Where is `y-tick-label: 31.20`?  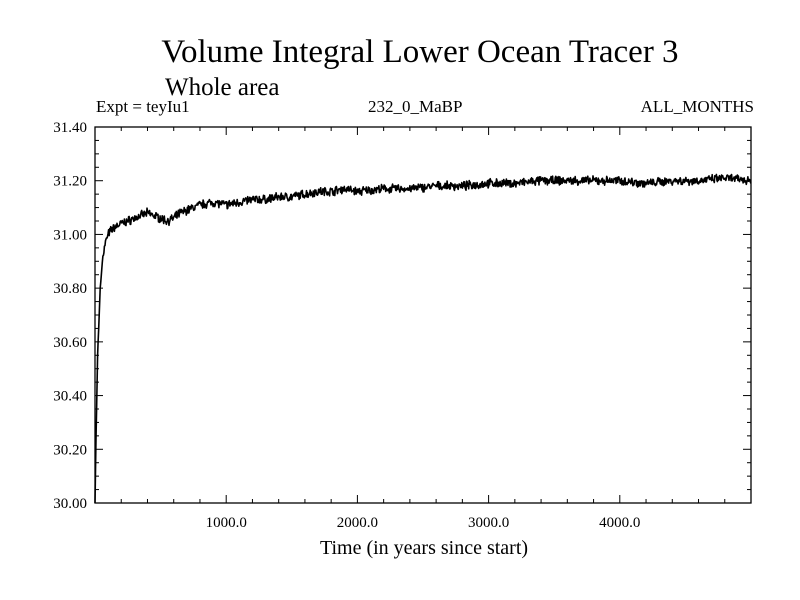
y-tick-label: 31.20 is located at coordinates (70, 182).